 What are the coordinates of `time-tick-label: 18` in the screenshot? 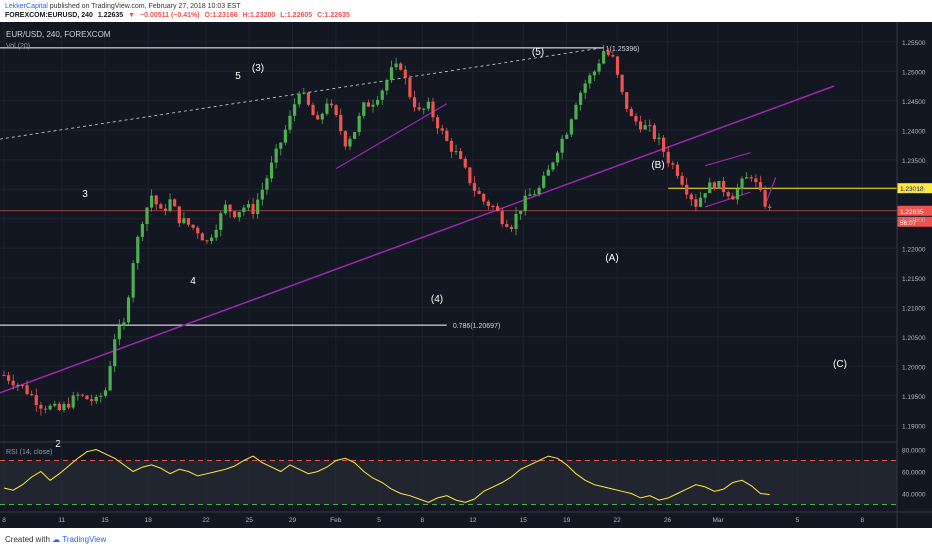 It's located at (149, 520).